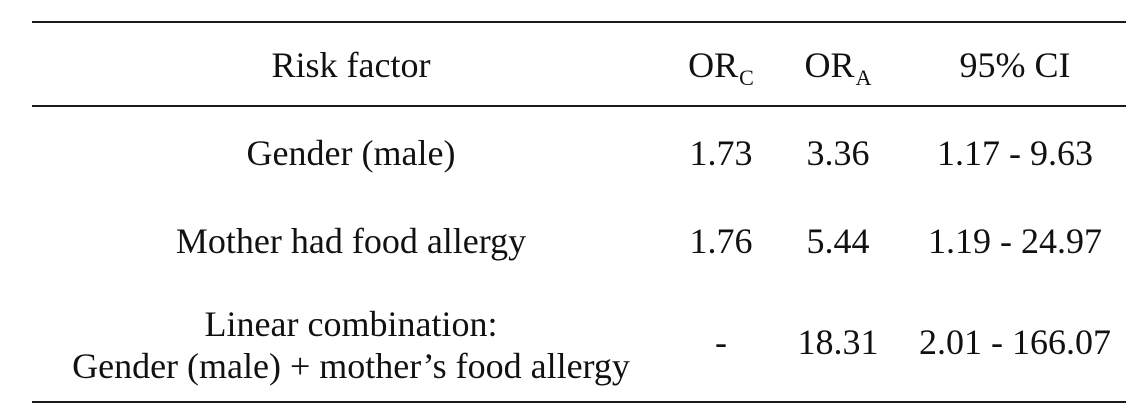  I want to click on row-3-or-c: -, so click(721, 342).